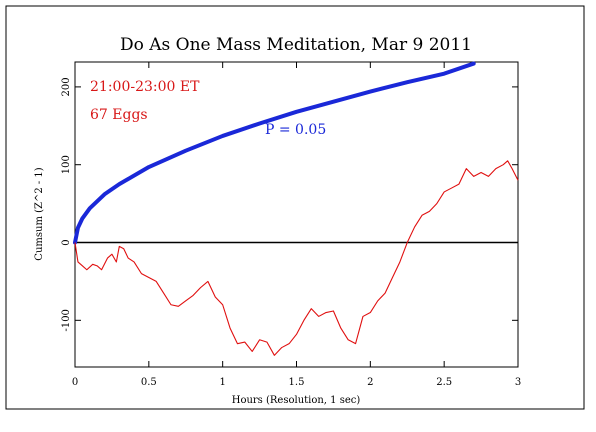 The image size is (596, 432). Describe the element at coordinates (295, 130) in the screenshot. I see `annotation-p-value: P = 0.05` at that location.